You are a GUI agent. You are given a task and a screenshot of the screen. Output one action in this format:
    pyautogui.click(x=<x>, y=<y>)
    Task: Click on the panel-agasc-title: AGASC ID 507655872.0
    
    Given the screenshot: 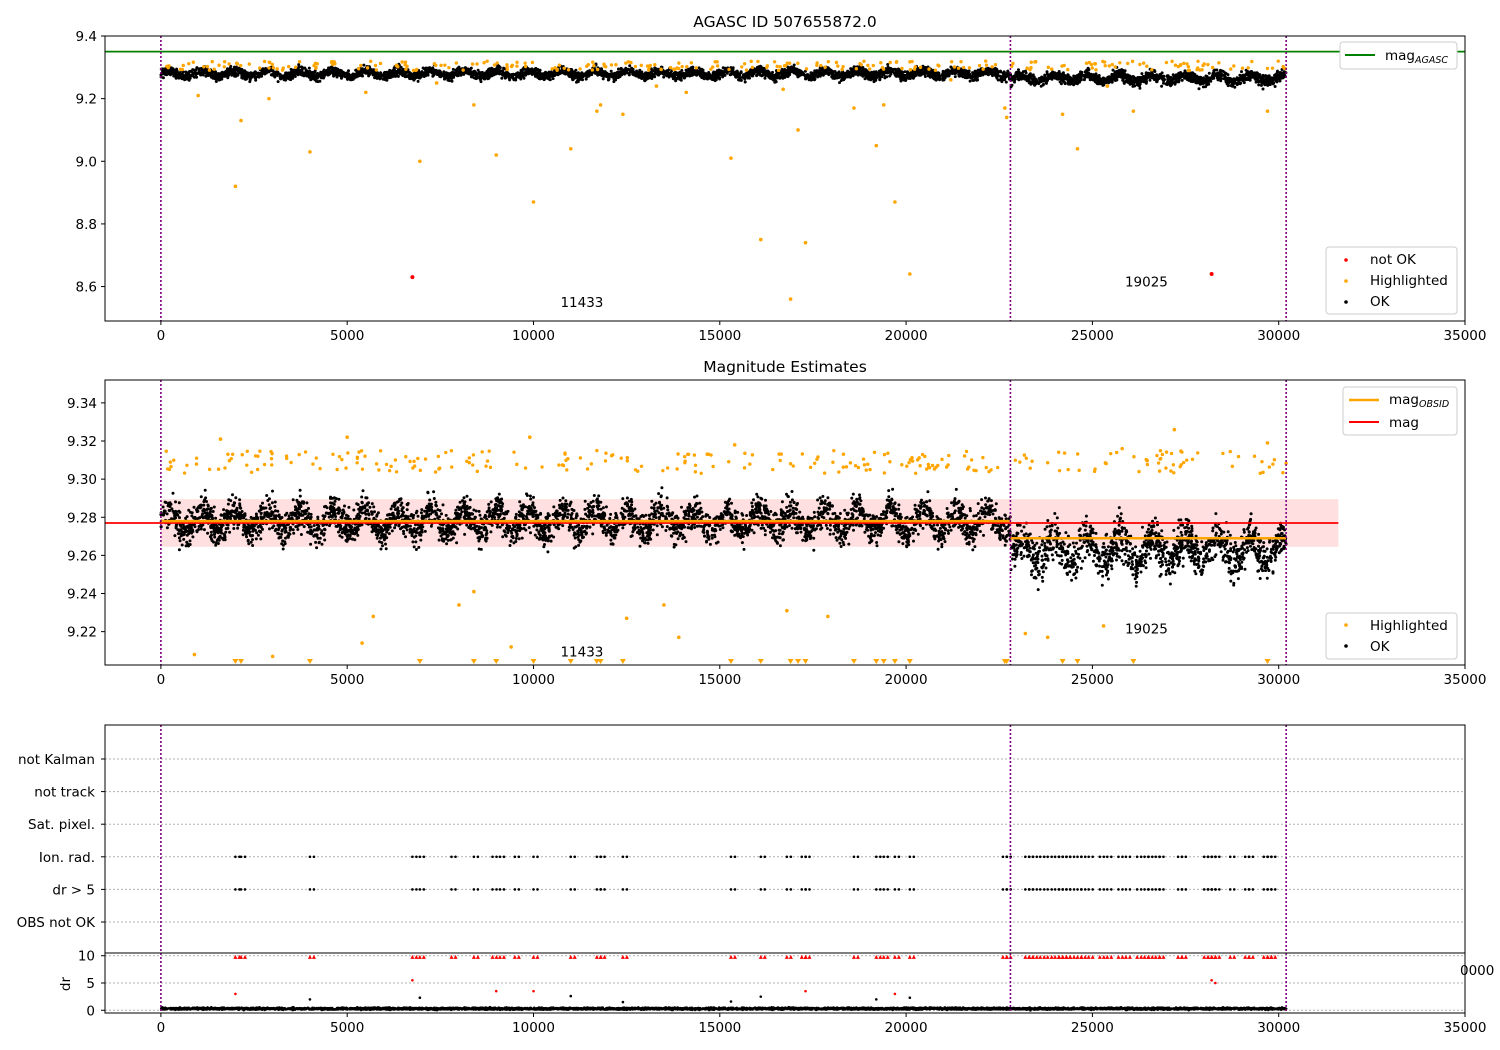 What is the action you would take?
    pyautogui.click(x=785, y=22)
    